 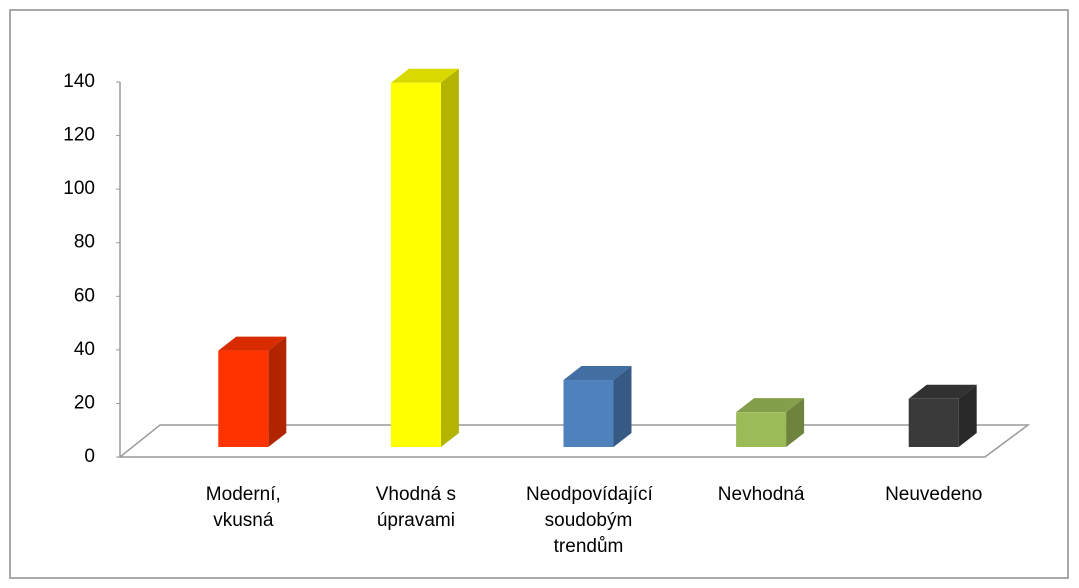 I want to click on y-tick-label: 60, so click(x=84, y=295).